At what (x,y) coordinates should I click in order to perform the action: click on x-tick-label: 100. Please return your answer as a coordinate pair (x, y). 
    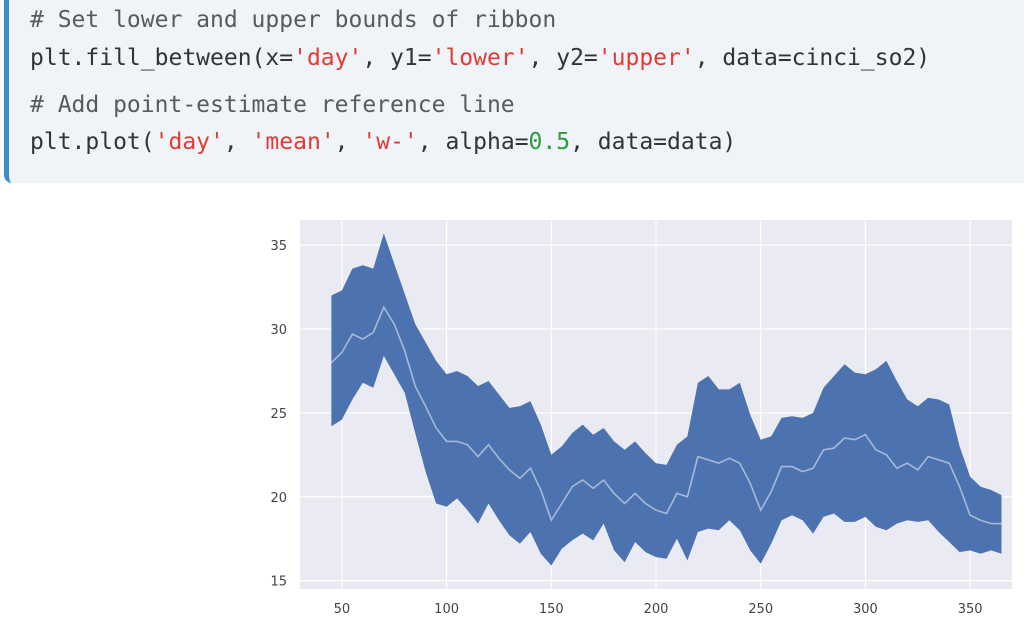
    Looking at the image, I should click on (446, 609).